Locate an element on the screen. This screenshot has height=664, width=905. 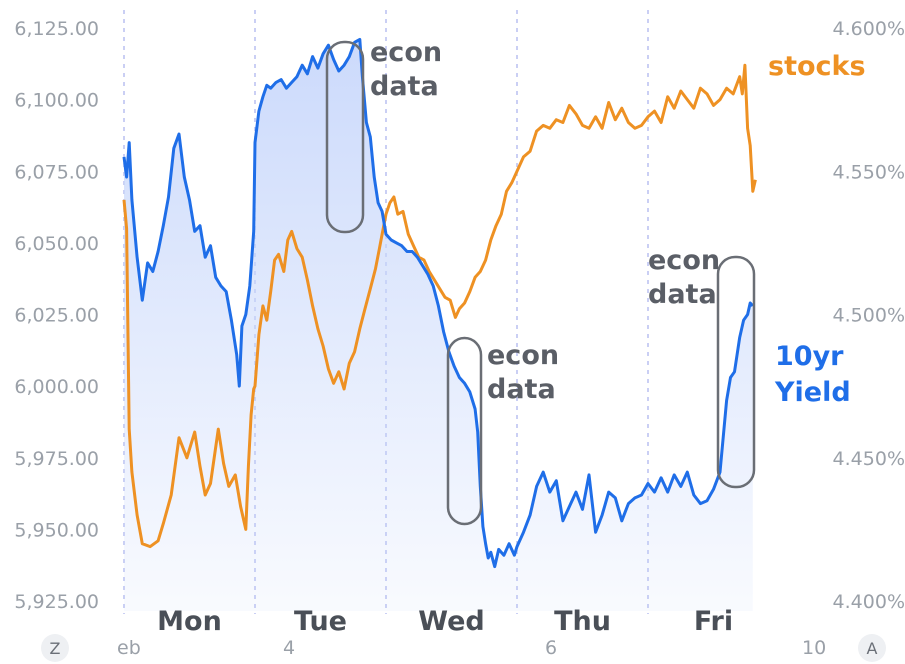
left-tick-label: 6,075.00 is located at coordinates (56, 172).